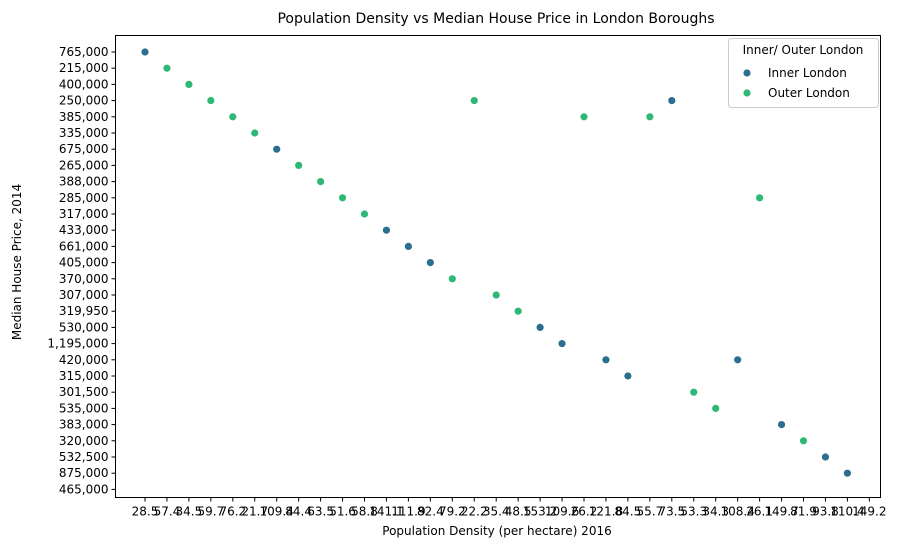  What do you see at coordinates (84, 441) in the screenshot?
I see `y-tick-label: 320,000` at bounding box center [84, 441].